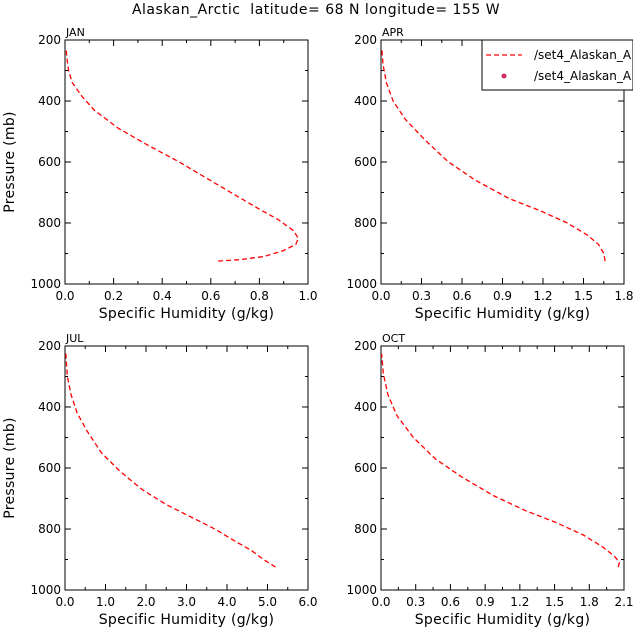  What do you see at coordinates (259, 296) in the screenshot?
I see `x-tick-label: 0.8` at bounding box center [259, 296].